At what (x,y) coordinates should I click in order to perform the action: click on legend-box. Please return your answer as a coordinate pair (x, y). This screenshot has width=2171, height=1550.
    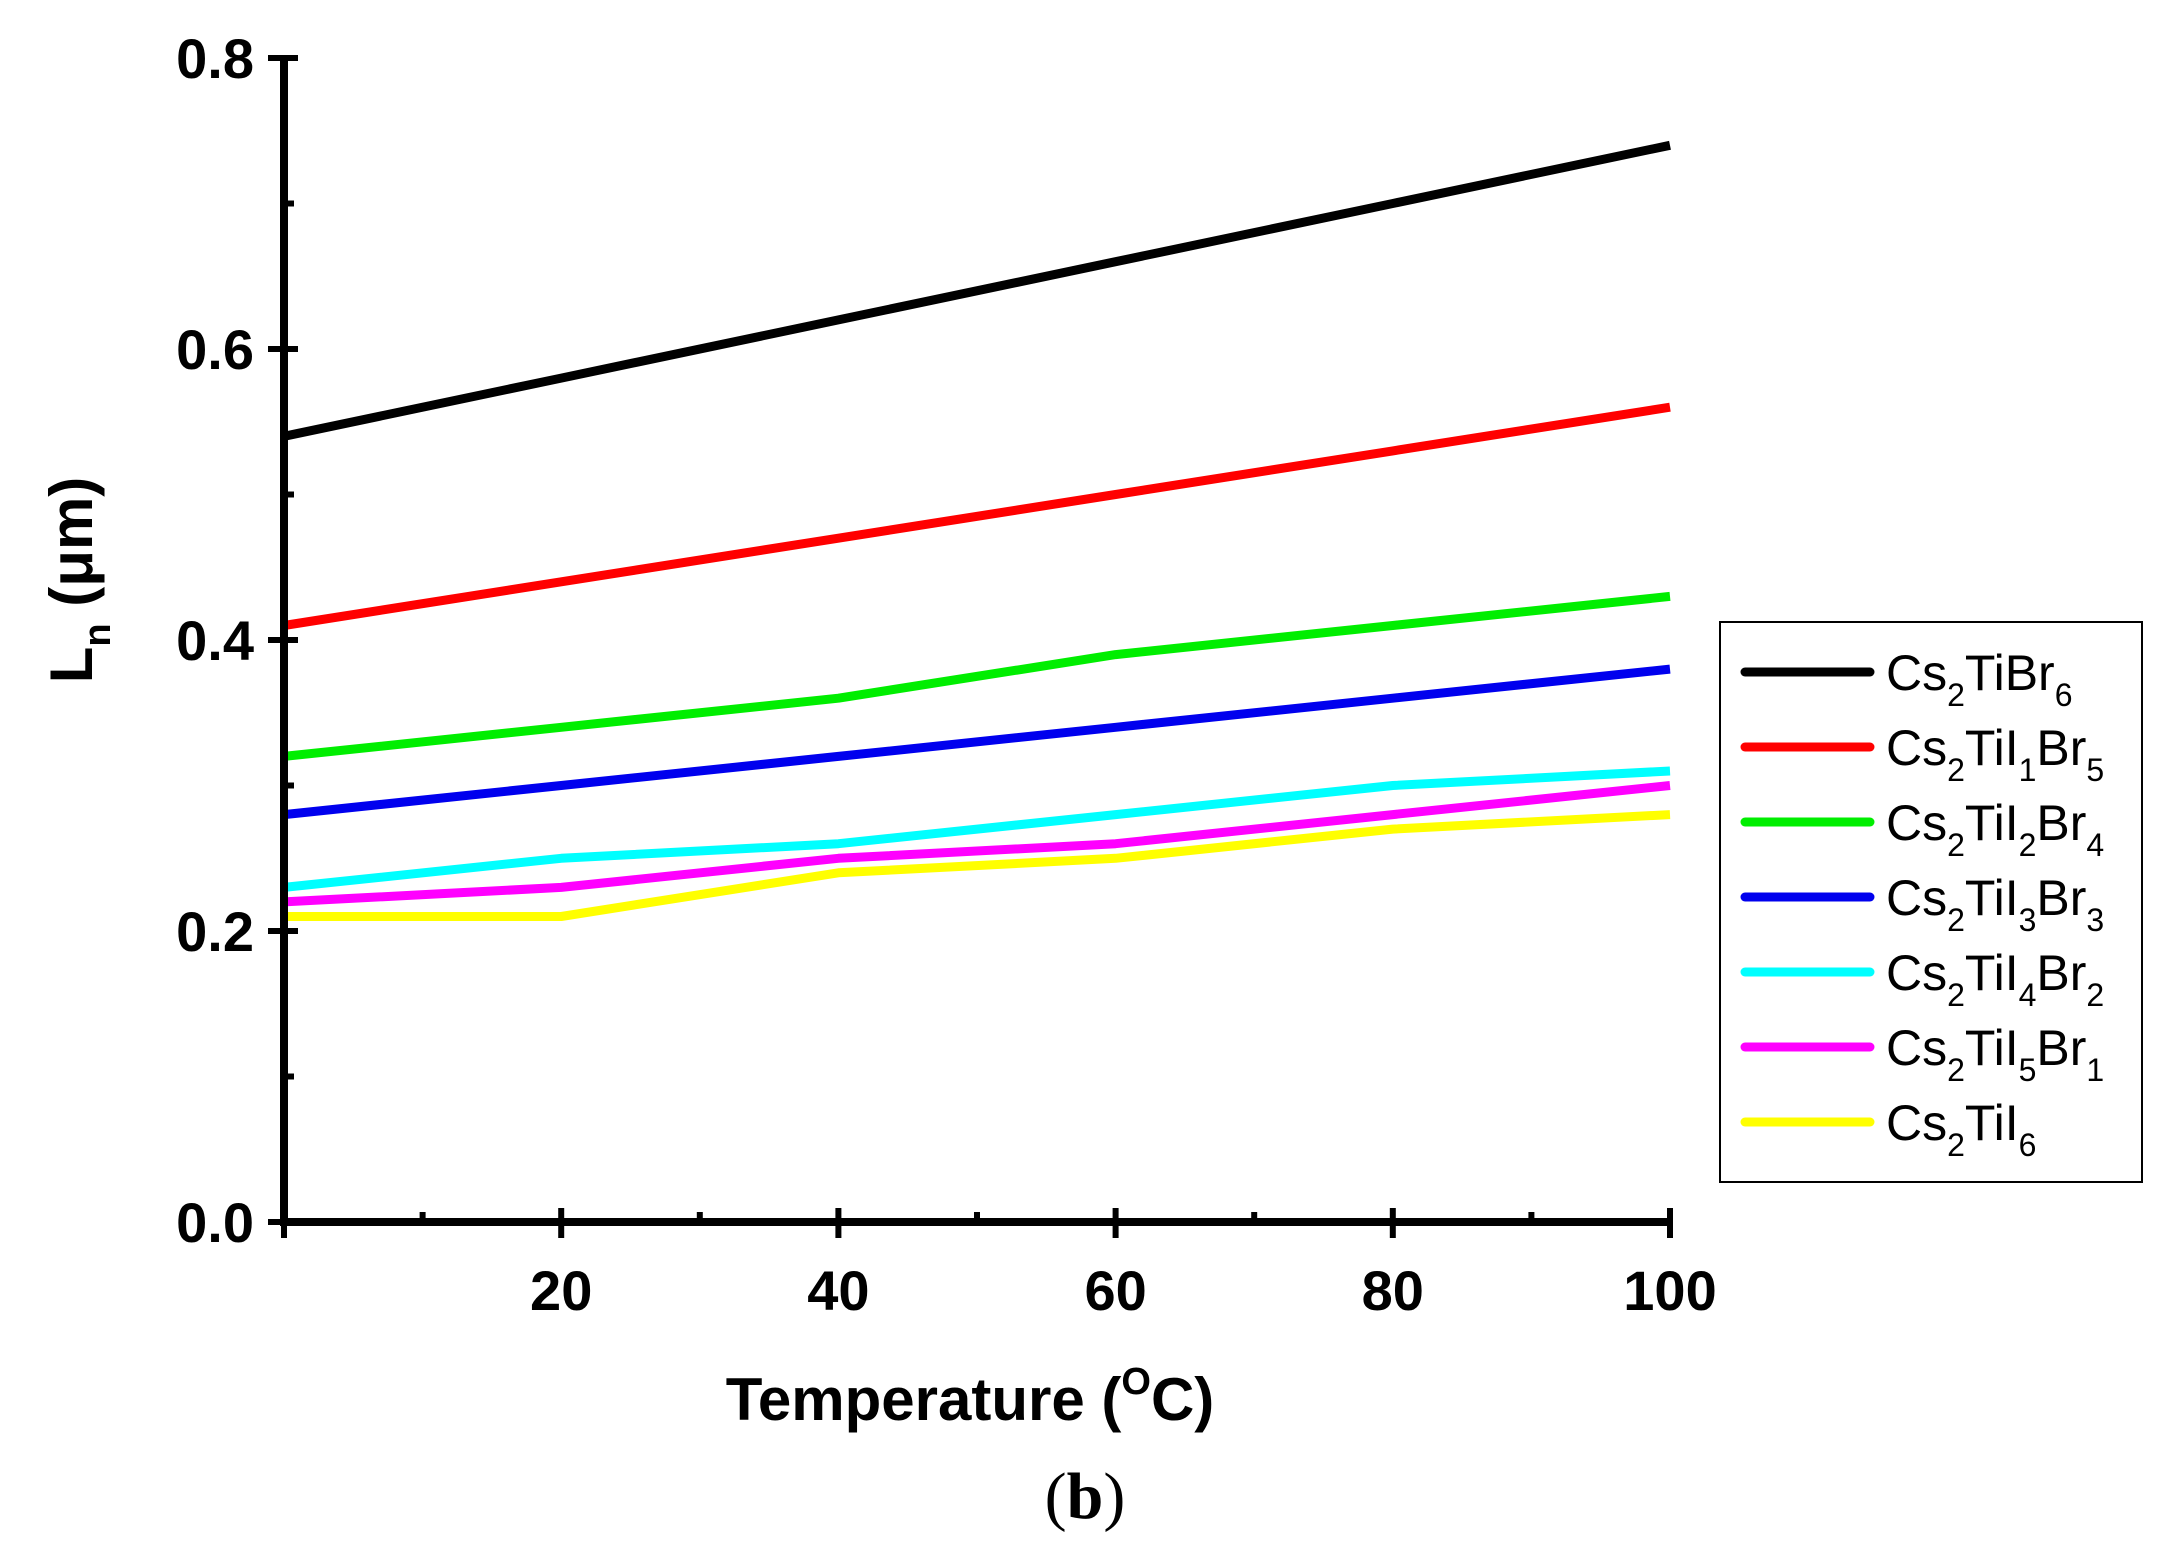
    Looking at the image, I should click on (1931, 902).